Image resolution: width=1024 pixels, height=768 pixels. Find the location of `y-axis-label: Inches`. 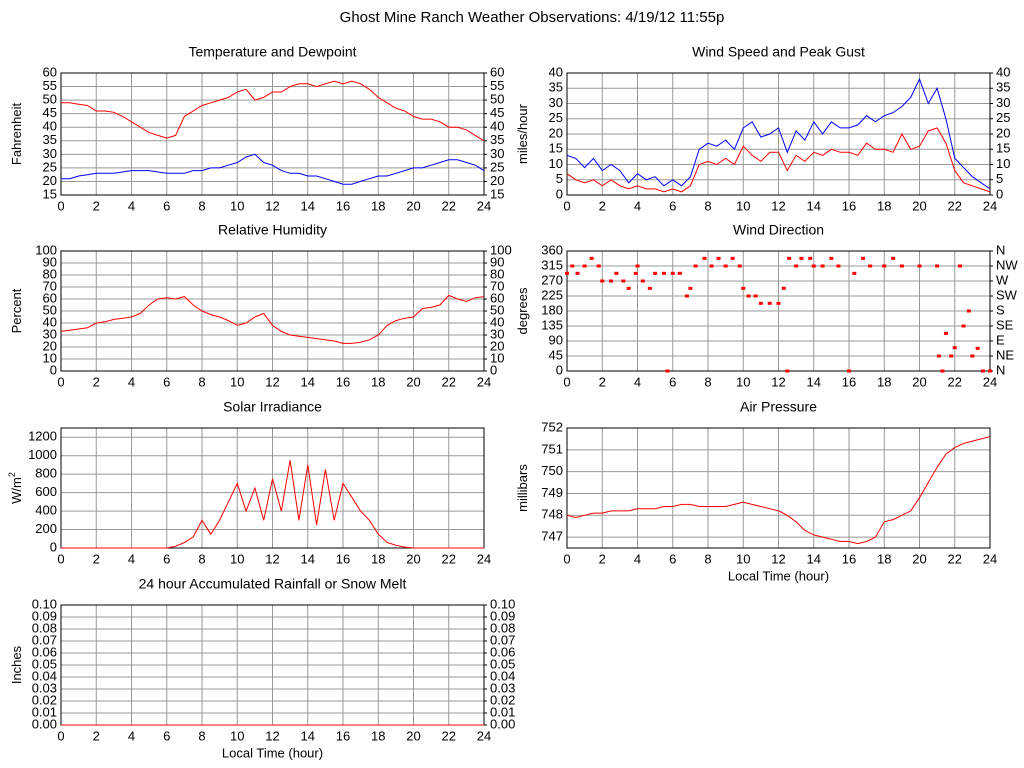

y-axis-label: Inches is located at coordinates (16, 664).